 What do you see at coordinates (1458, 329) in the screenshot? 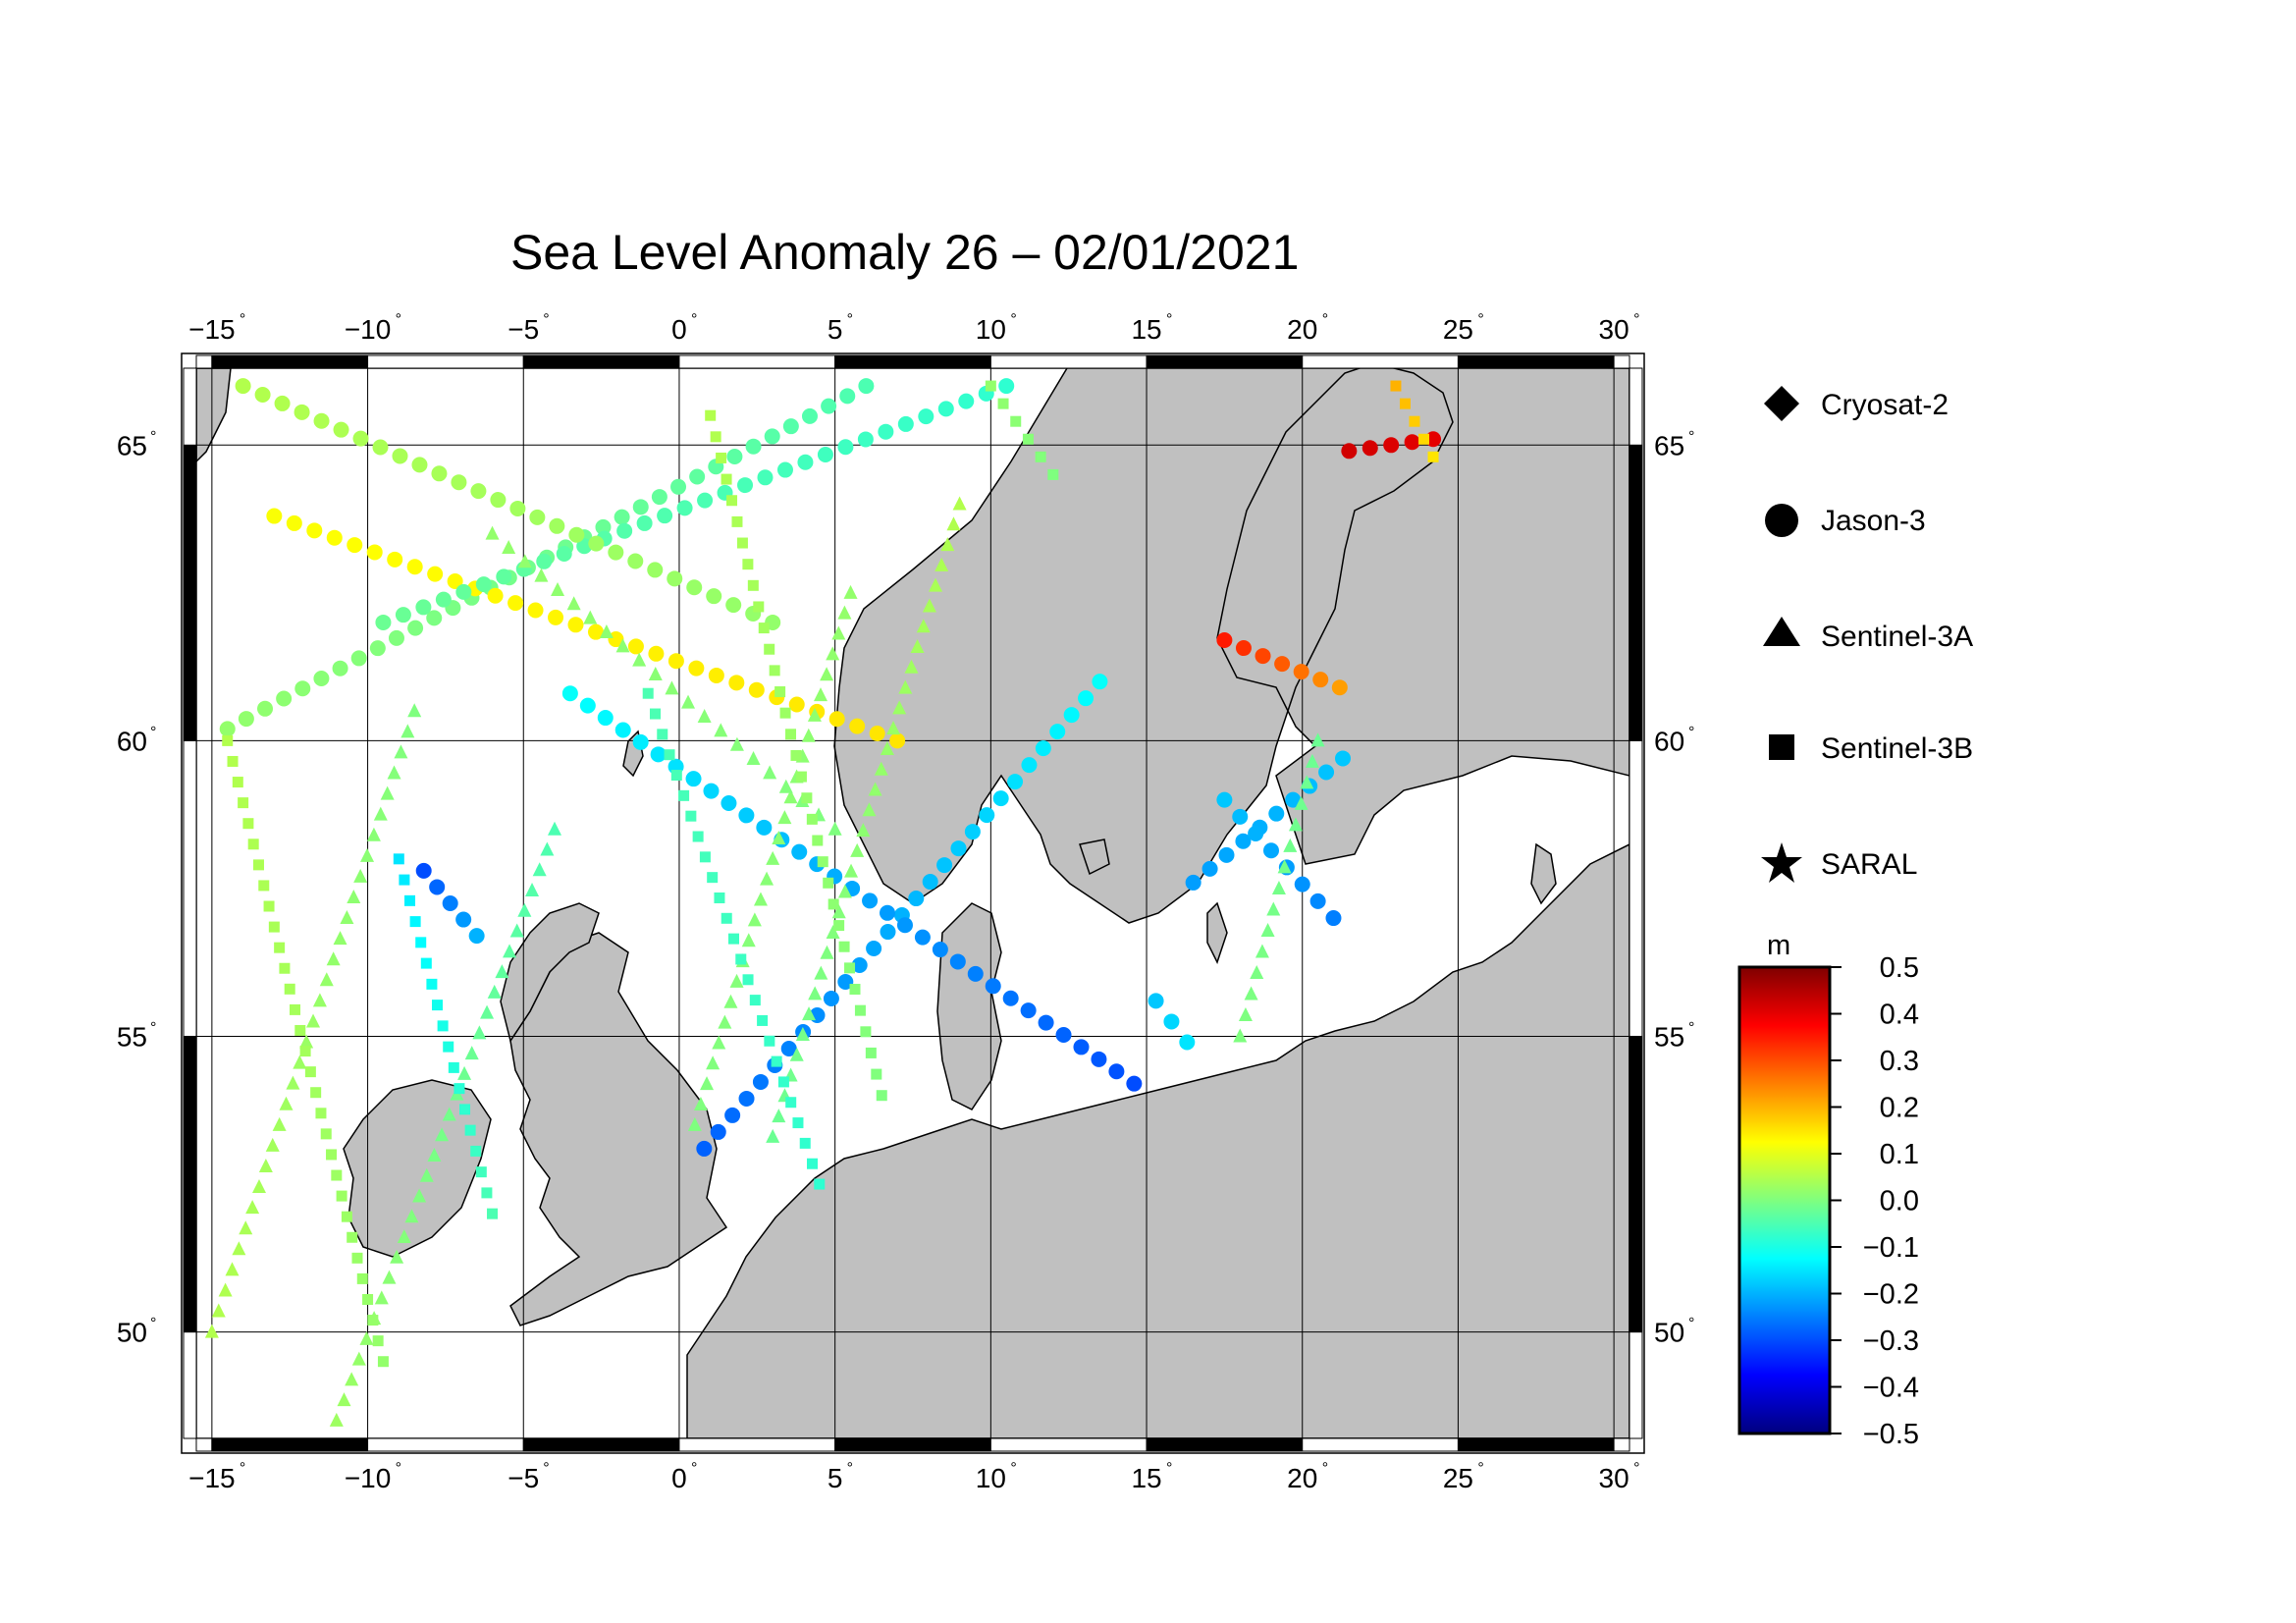
I see `lon-tick-label: 25` at bounding box center [1458, 329].